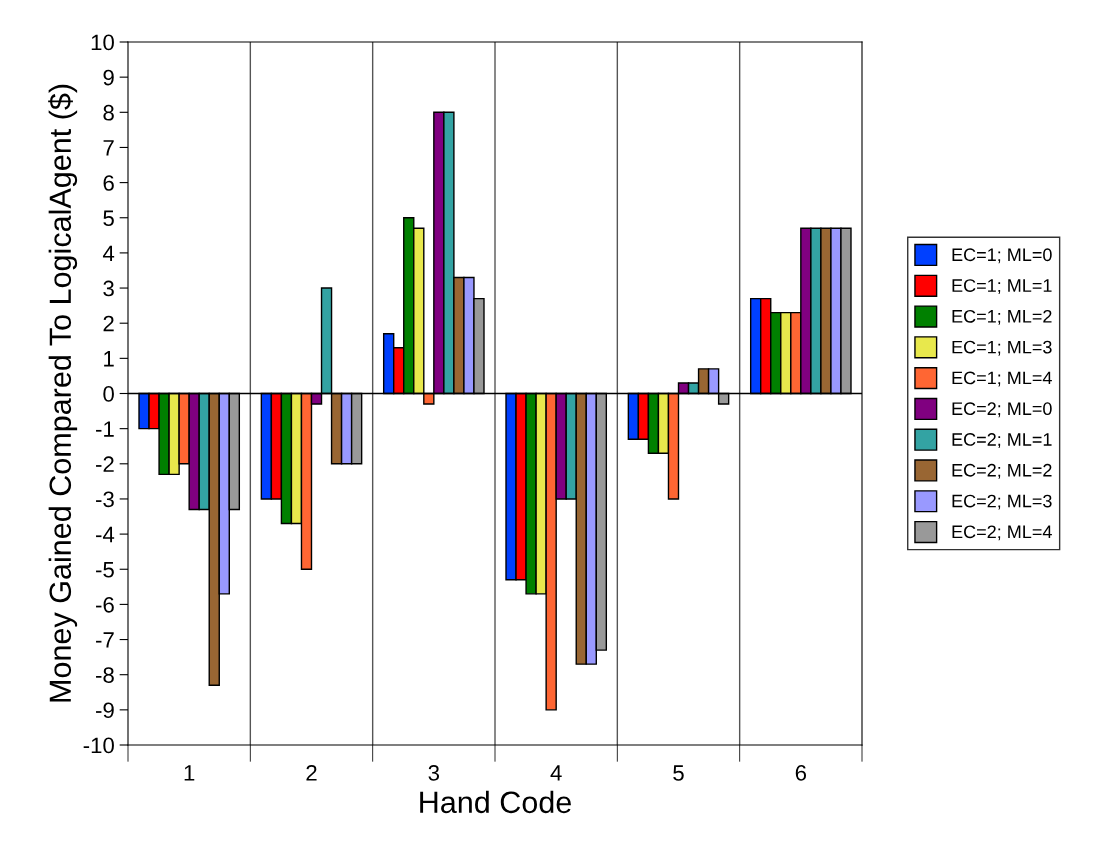  I want to click on y-tick-label: -7, so click(105, 640).